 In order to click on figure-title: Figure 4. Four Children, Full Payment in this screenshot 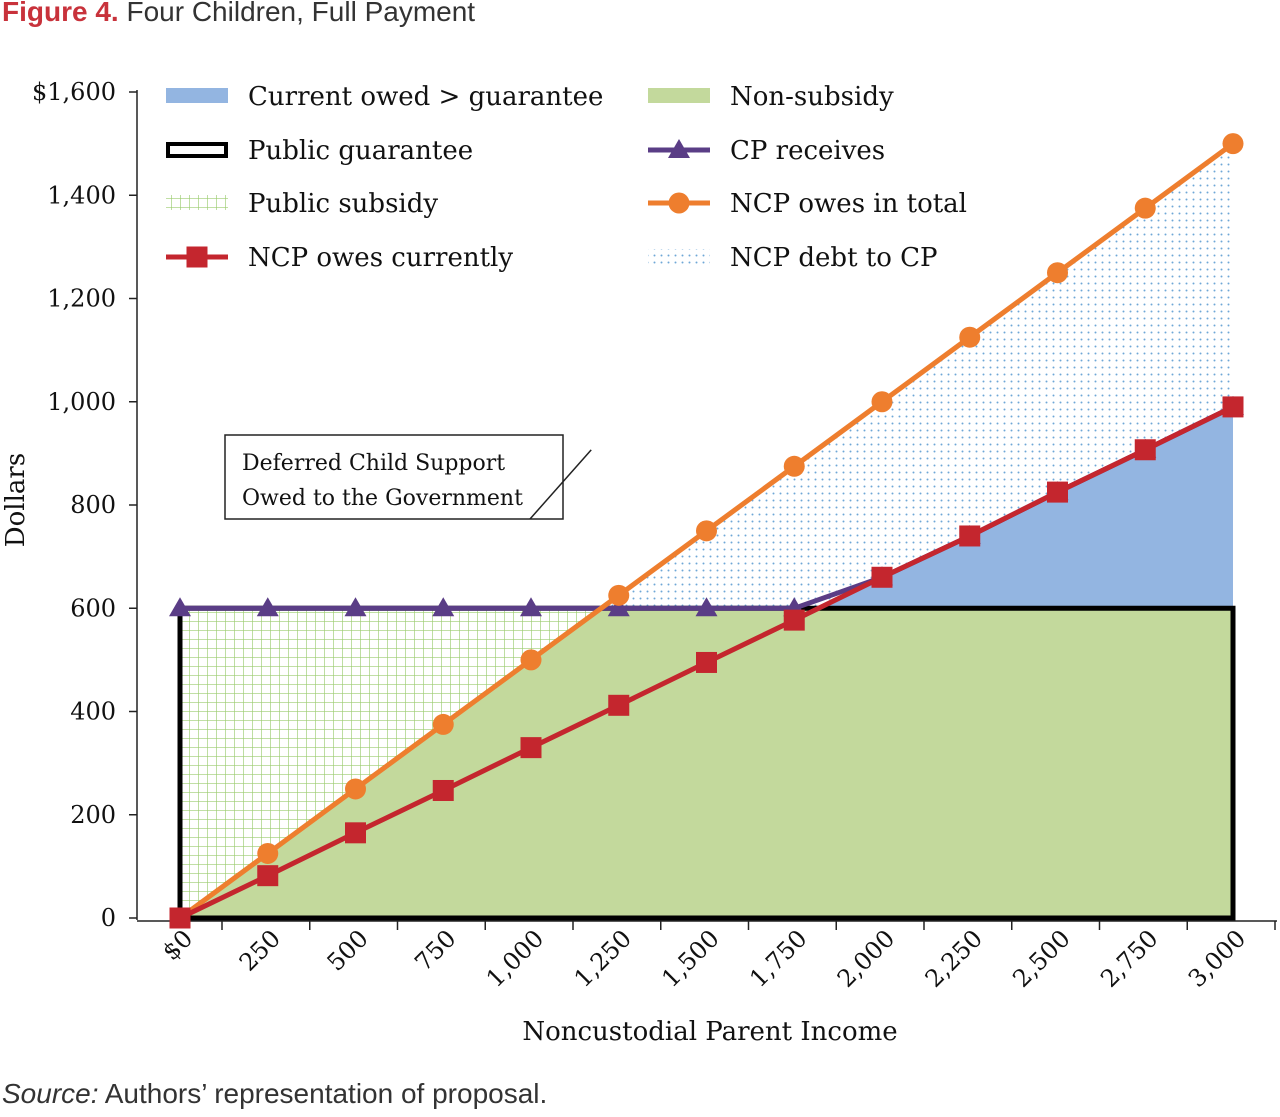, I will do `click(238, 14)`.